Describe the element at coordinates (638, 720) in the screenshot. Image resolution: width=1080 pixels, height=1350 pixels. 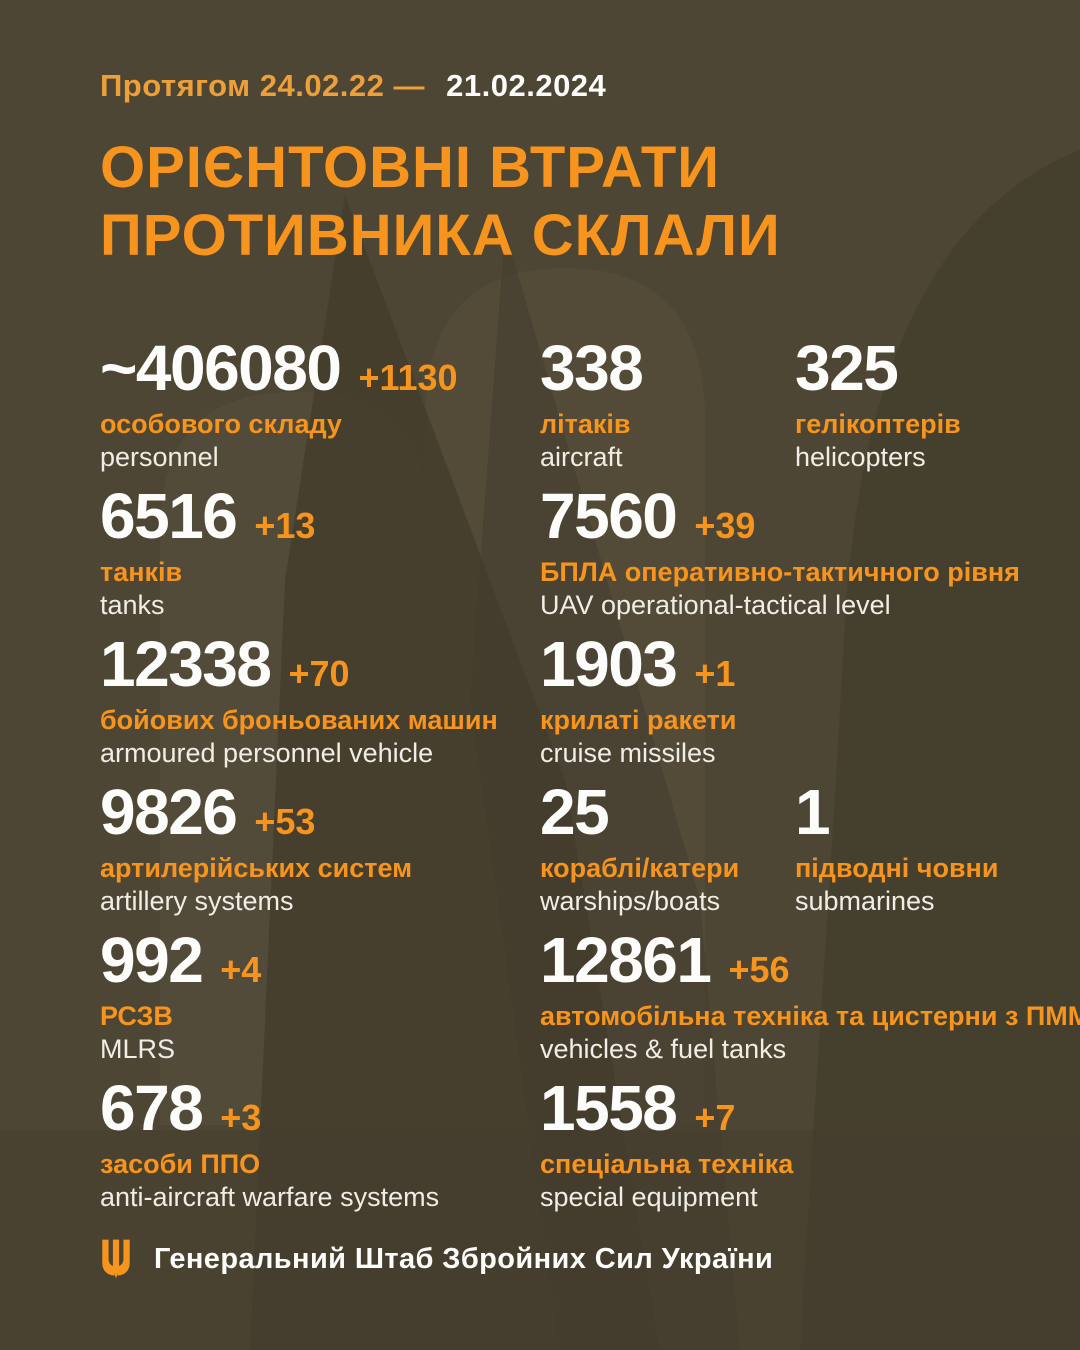
I see `stat-label-ua: крилаті ракети` at that location.